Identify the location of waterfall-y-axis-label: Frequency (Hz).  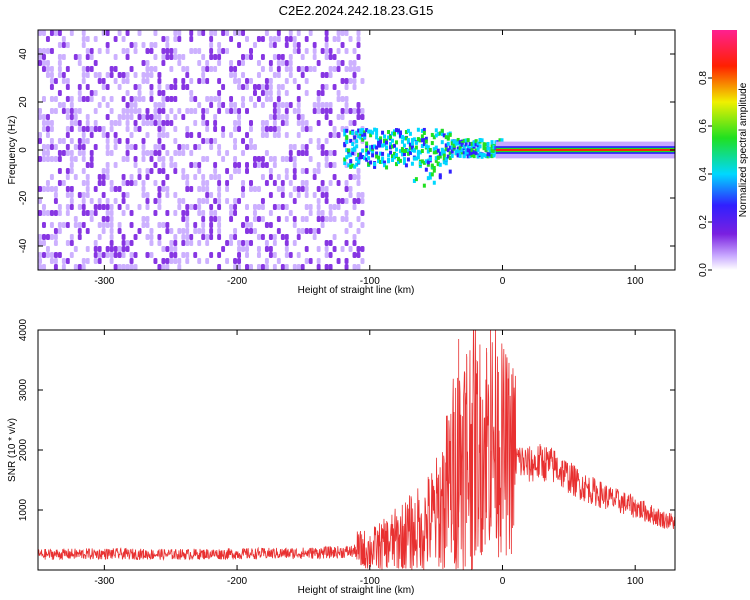
(12, 150).